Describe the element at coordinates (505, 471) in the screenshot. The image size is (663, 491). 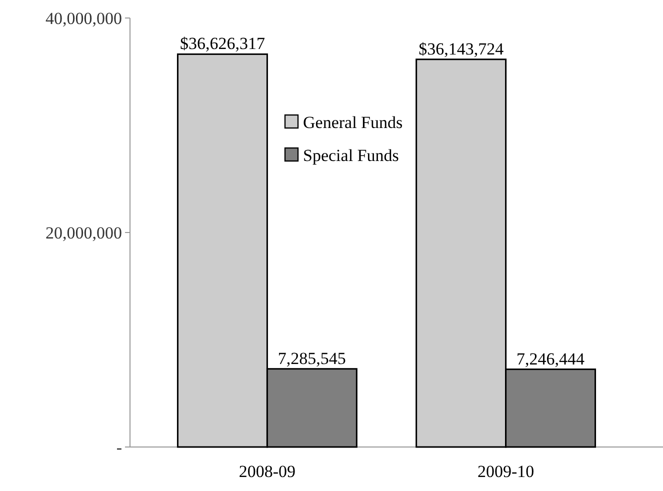
I see `x-tick-label: 2009-10` at that location.